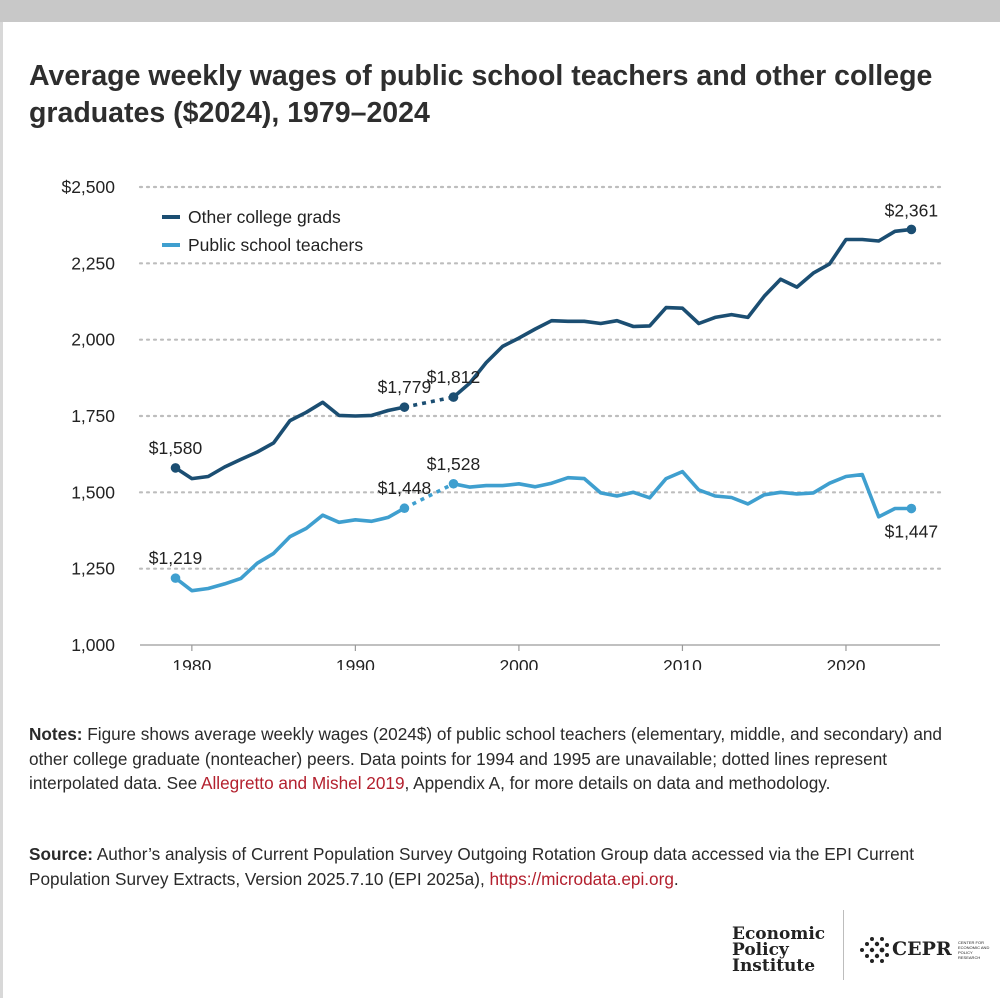 The width and height of the screenshot is (1000, 998). I want to click on y-tick-label: 1,000, so click(93, 645).